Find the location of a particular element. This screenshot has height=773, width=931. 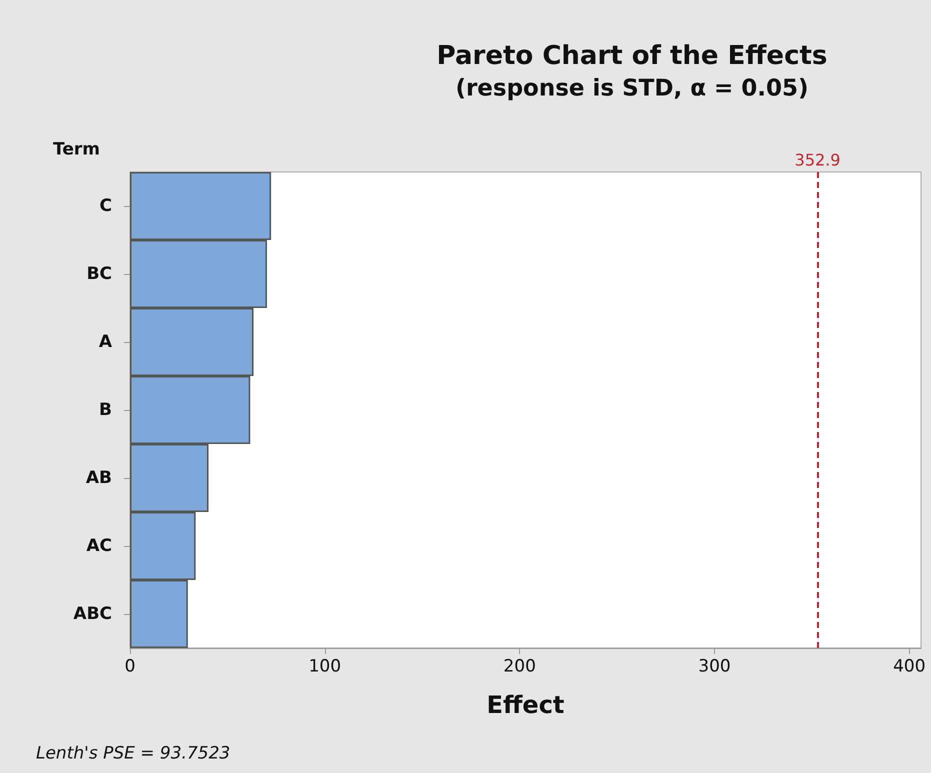

y-tick-label: A is located at coordinates (105, 342).